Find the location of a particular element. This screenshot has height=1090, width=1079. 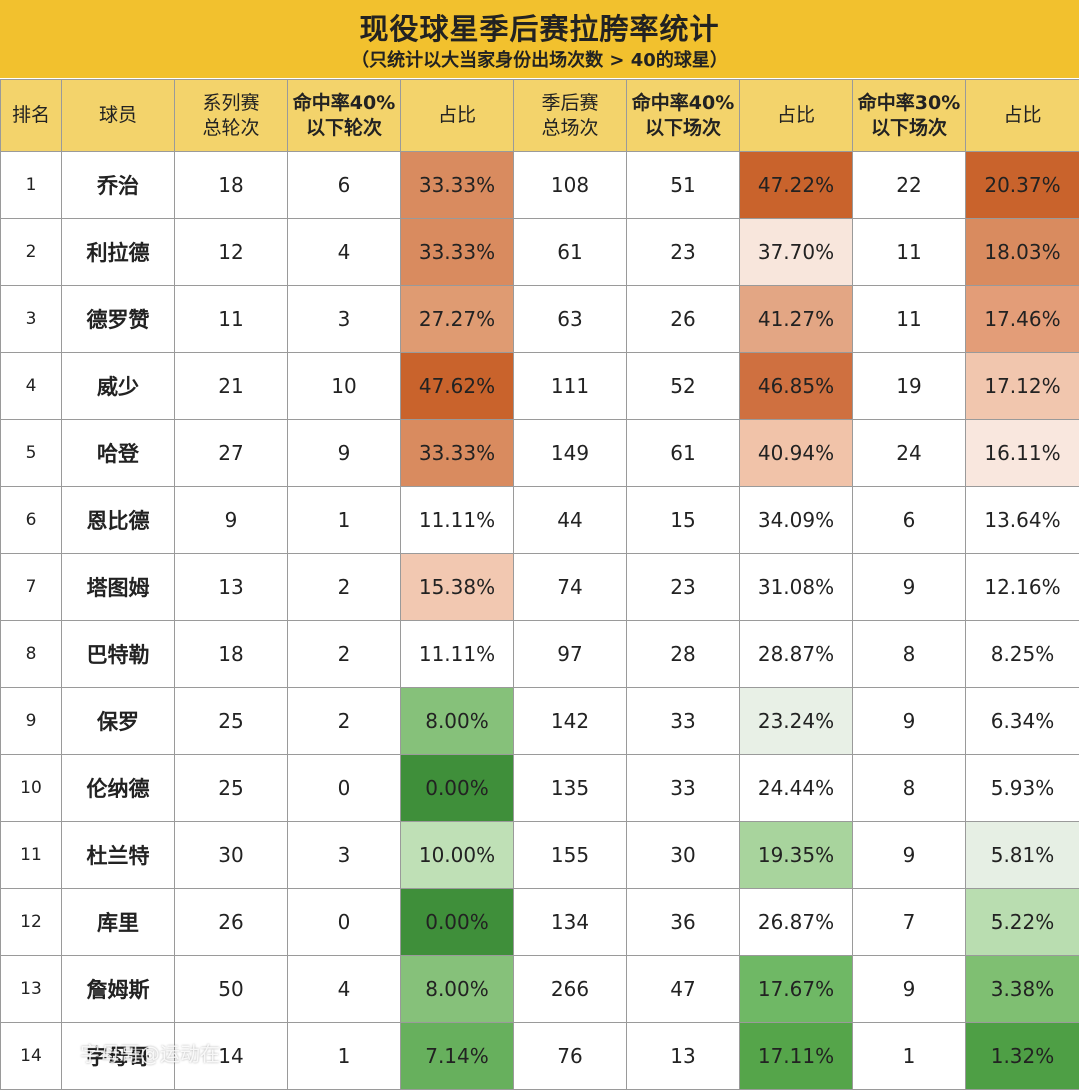

cell-series-pct: 11.11% is located at coordinates (457, 654).